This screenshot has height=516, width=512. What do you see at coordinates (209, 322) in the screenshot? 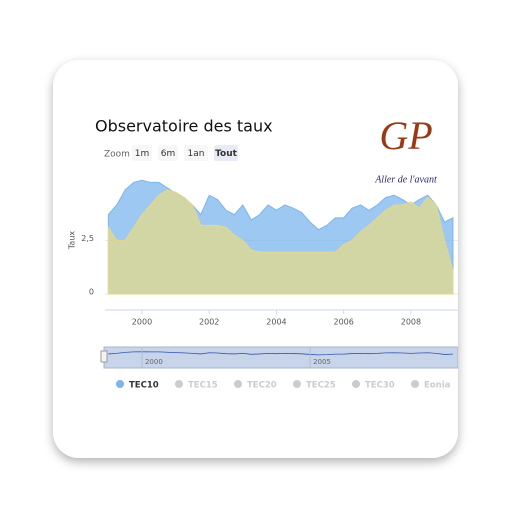
I see `x-tick-label: 2002` at bounding box center [209, 322].